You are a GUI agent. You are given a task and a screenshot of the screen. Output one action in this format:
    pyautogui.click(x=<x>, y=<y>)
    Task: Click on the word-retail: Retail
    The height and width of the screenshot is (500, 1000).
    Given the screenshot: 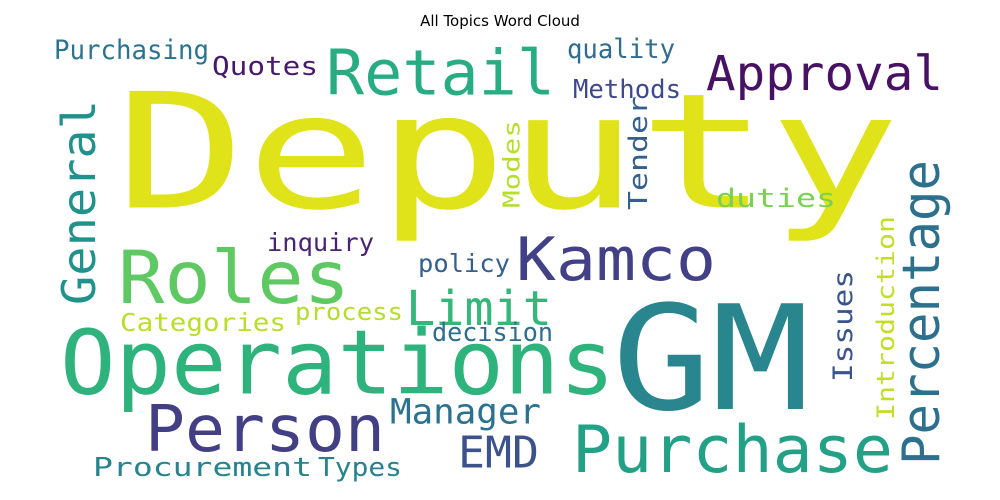 What is the action you would take?
    pyautogui.click(x=440, y=73)
    